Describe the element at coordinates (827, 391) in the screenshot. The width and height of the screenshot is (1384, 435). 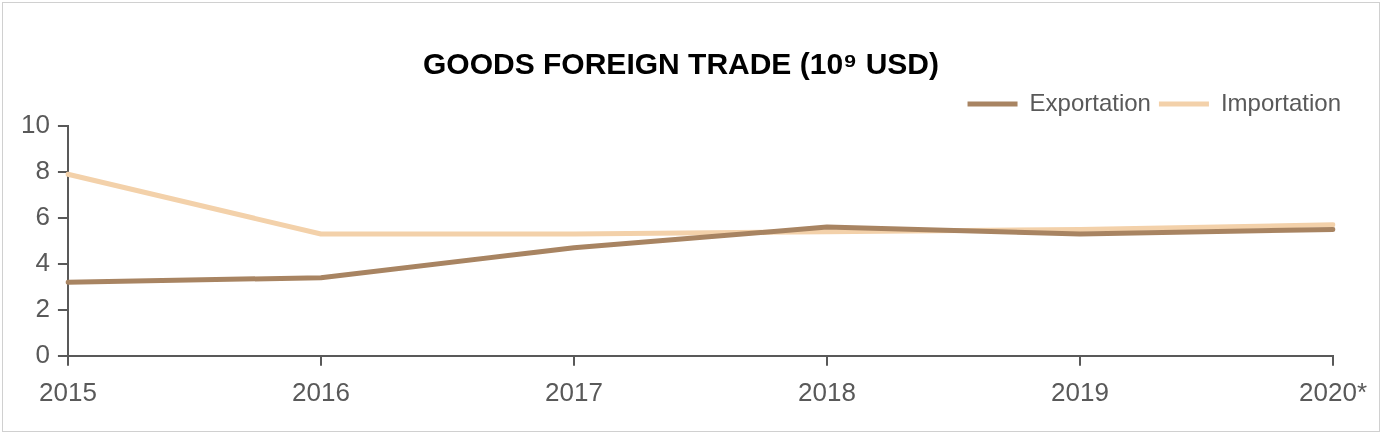
I see `x-tick-label: 2018` at that location.